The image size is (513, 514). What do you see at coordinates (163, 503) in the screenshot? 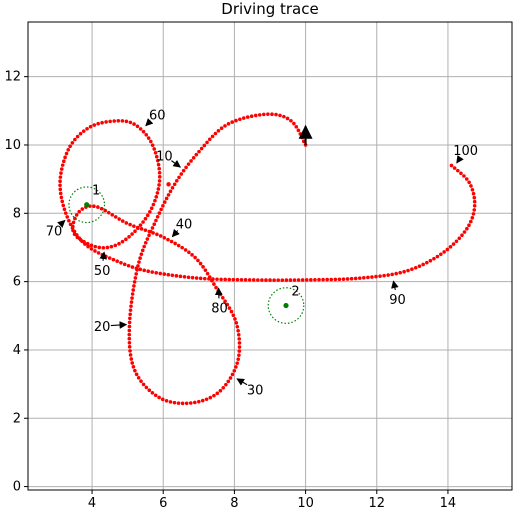
I see `x-tick-label: 6` at bounding box center [163, 503].